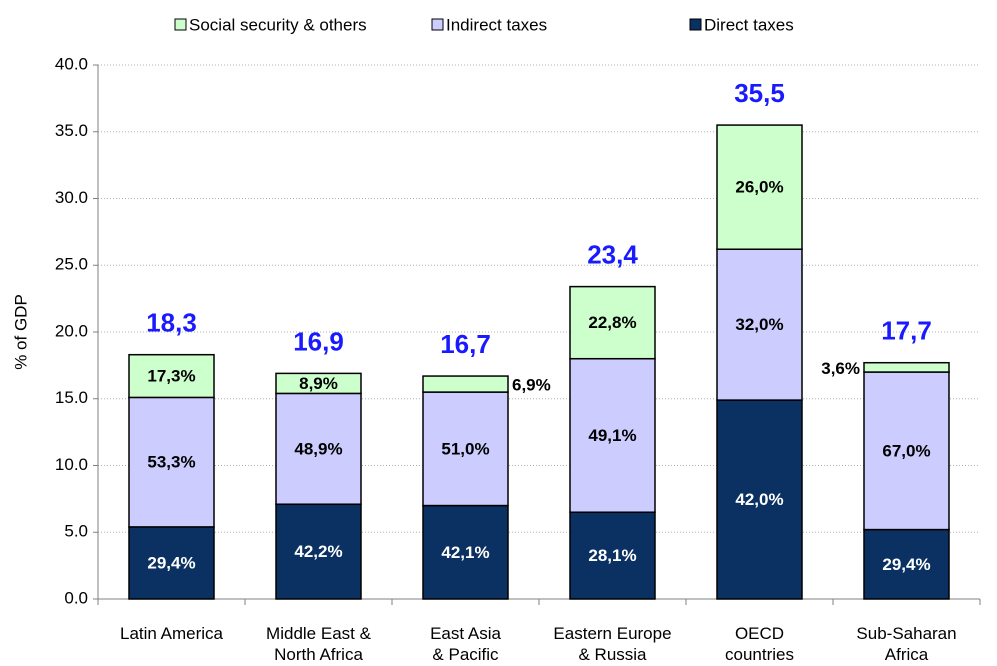  I want to click on share-label: 49,1%, so click(612, 435).